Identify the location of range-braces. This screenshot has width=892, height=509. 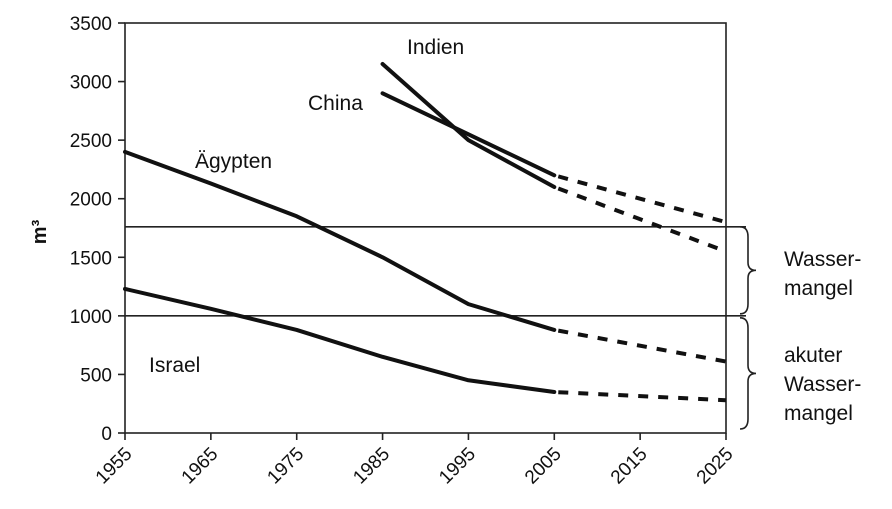
(748, 328).